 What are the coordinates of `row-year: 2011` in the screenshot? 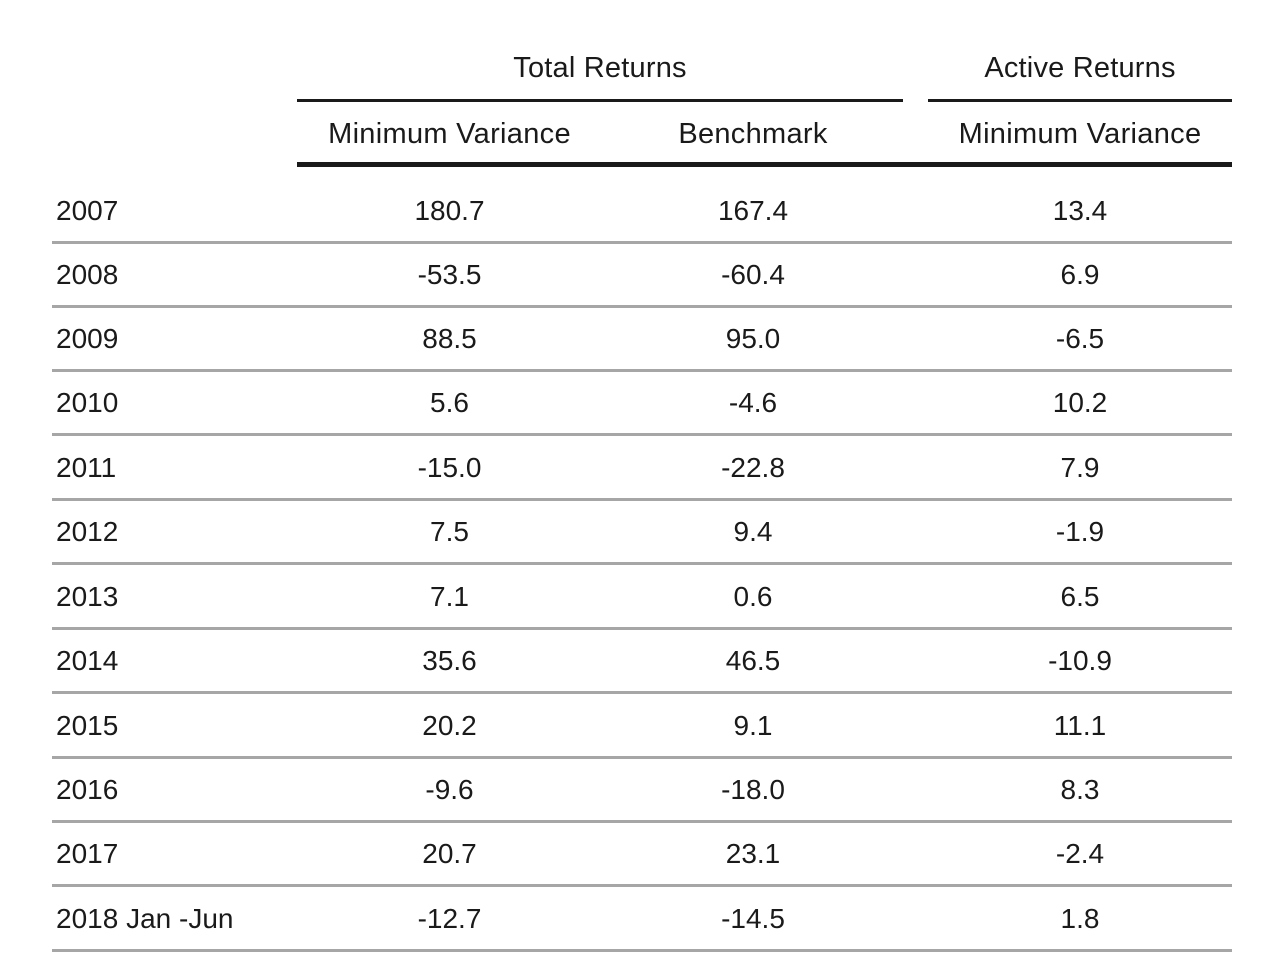 It's located at (86, 467).